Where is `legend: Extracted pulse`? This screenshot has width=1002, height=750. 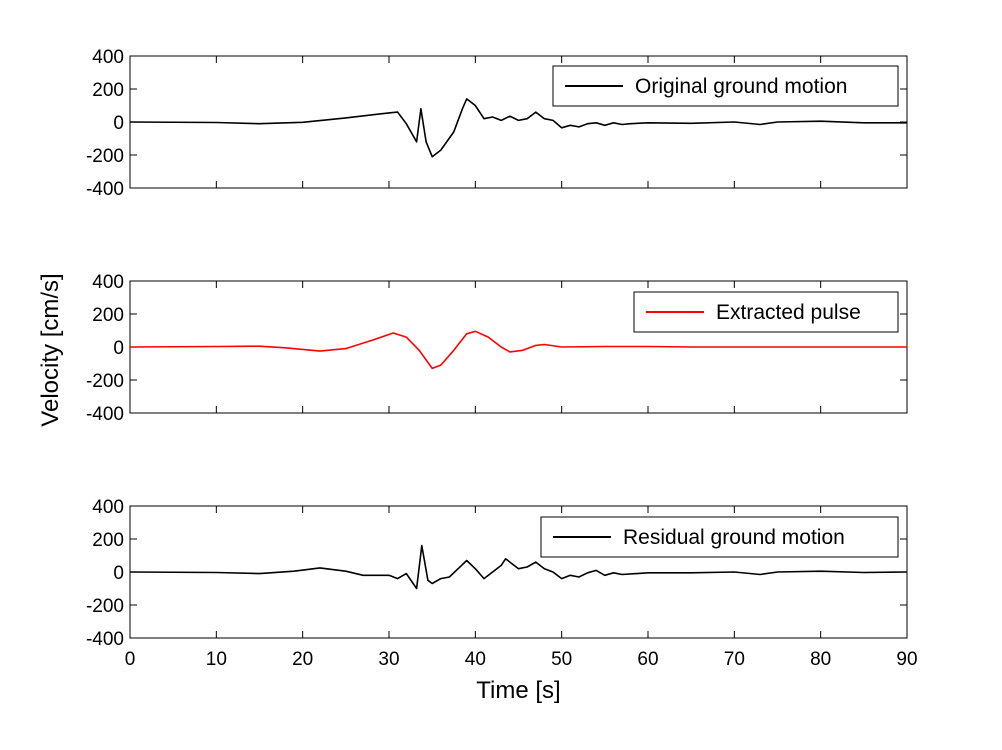 legend: Extracted pulse is located at coordinates (766, 312).